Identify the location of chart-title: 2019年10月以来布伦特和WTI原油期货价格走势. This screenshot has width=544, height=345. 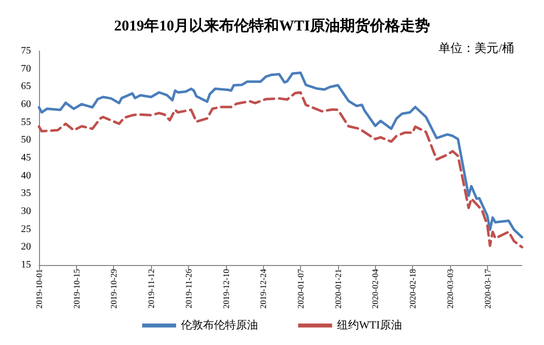
(272, 26).